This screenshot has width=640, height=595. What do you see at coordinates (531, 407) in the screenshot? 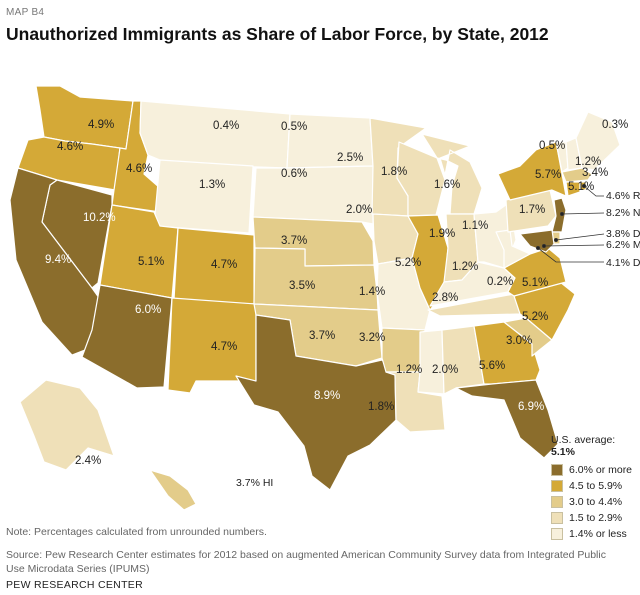
I see `state-label-fl: 6.9%` at bounding box center [531, 407].